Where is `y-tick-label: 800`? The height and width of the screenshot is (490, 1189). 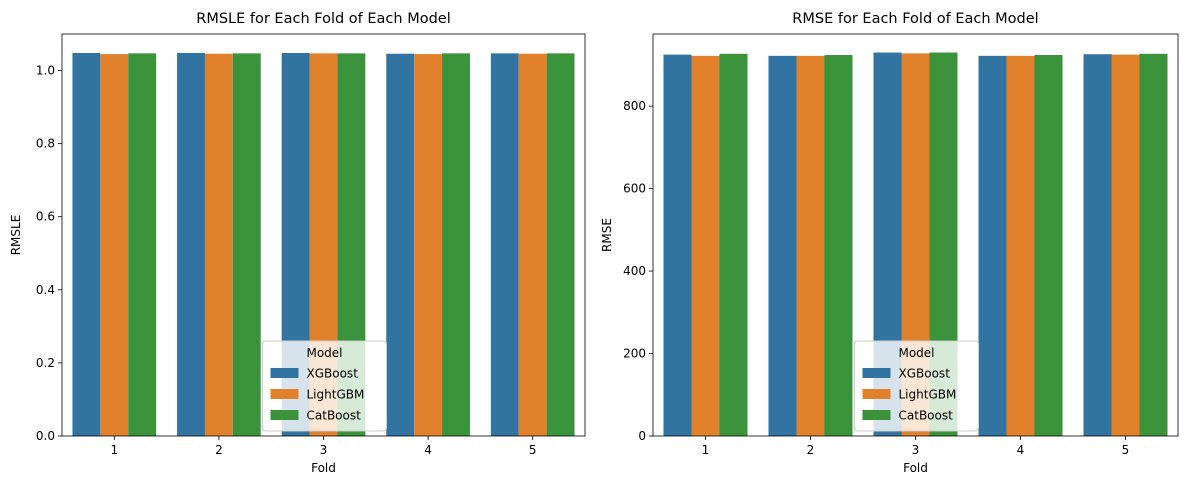 y-tick-label: 800 is located at coordinates (634, 106).